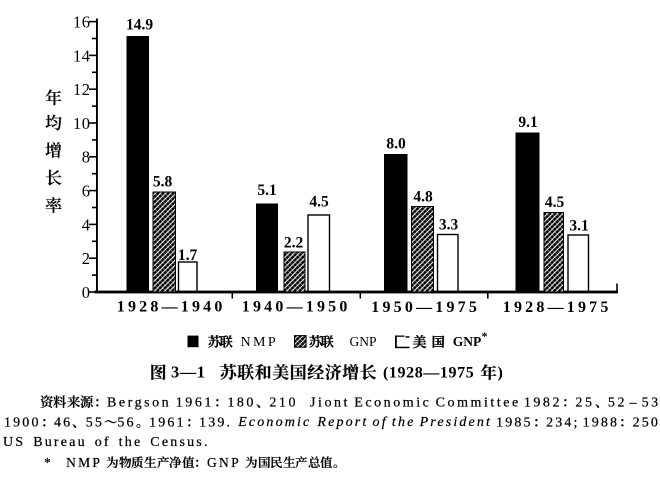  What do you see at coordinates (86, 258) in the screenshot?
I see `svg-text: 2` at bounding box center [86, 258].